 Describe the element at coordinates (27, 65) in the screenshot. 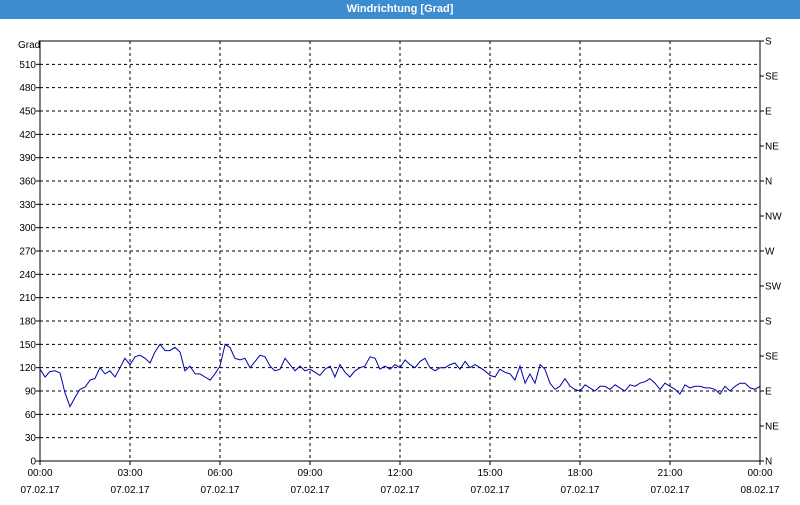

I see `y-tick-label: 510` at that location.